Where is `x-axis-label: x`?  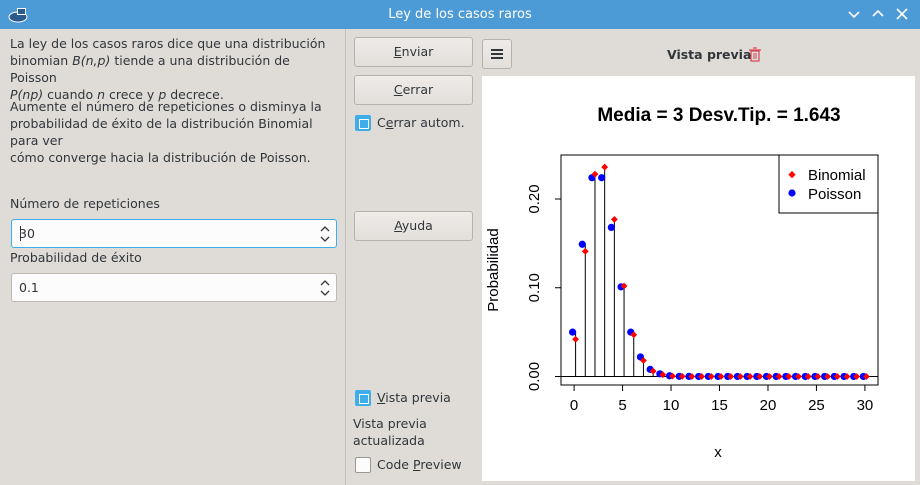
x-axis-label: x is located at coordinates (718, 452).